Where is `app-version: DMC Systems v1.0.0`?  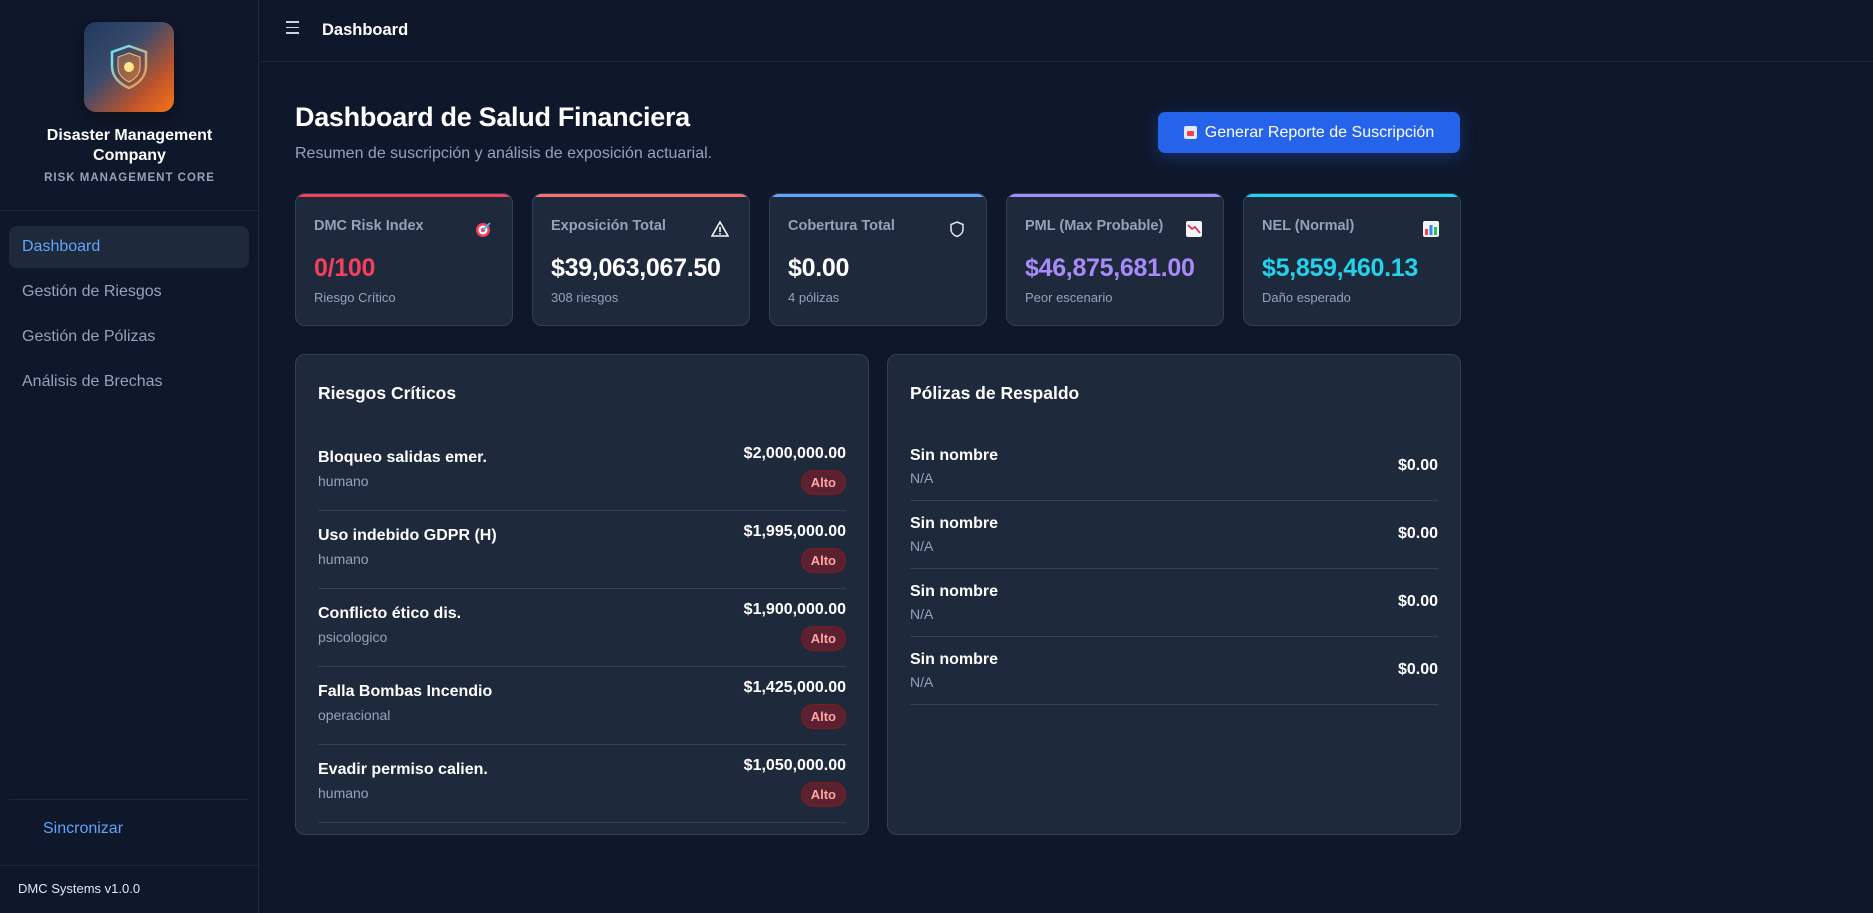 app-version: DMC Systems v1.0.0 is located at coordinates (79, 888).